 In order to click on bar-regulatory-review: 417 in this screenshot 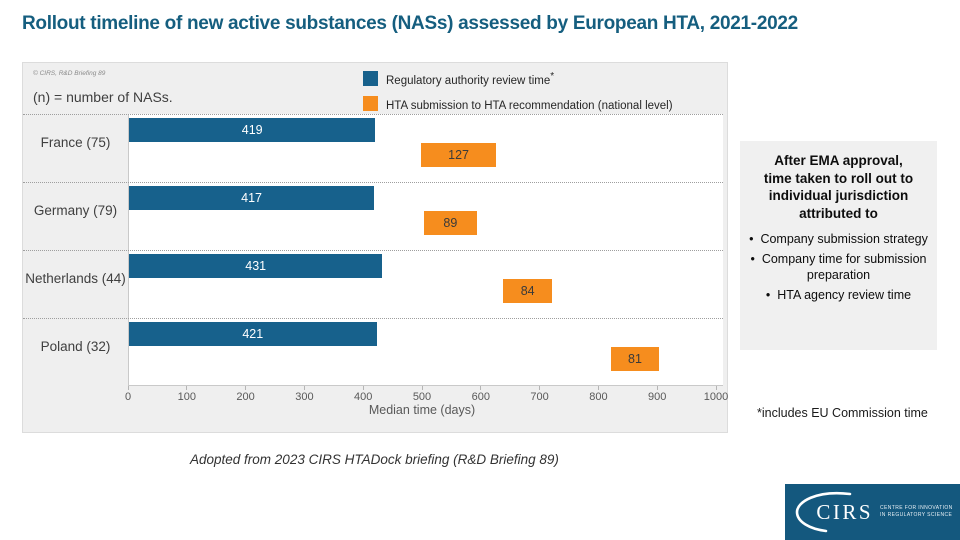, I will do `click(252, 198)`.